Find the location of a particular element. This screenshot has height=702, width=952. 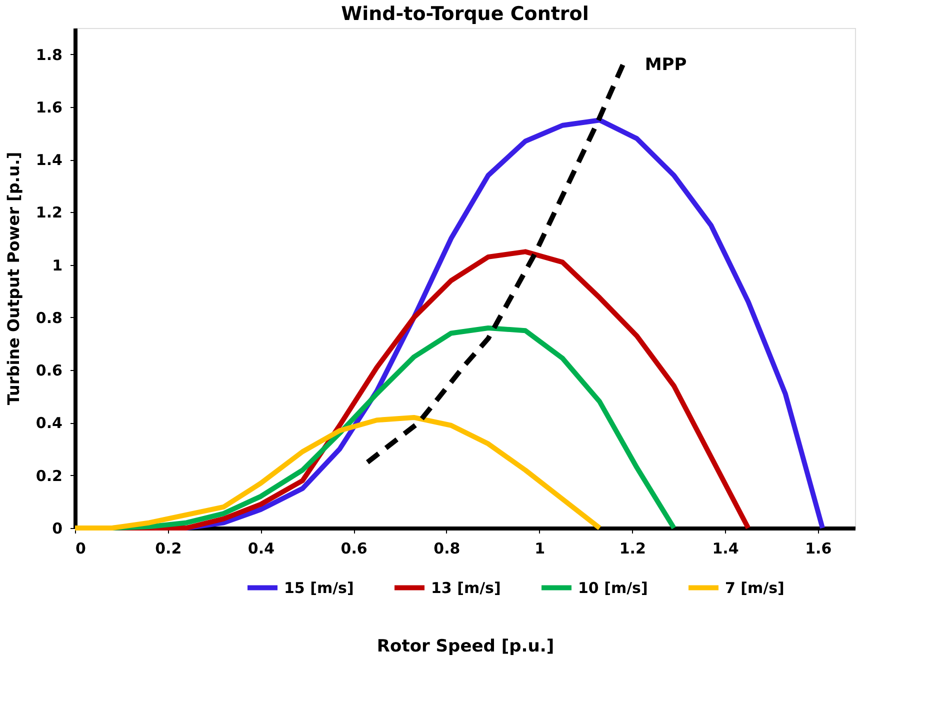

y-tick-label: 0.8 is located at coordinates (49, 317).